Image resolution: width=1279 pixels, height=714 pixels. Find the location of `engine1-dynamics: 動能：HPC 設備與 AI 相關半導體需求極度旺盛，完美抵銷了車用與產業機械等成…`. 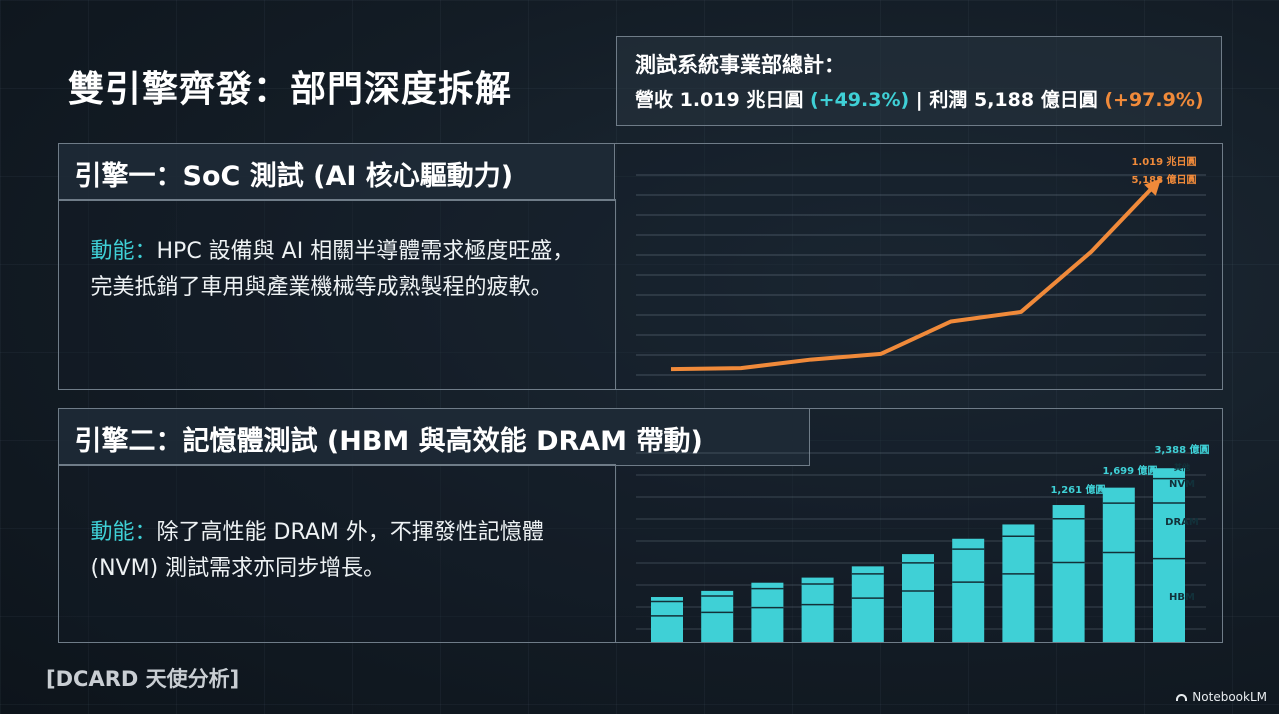

engine1-dynamics: 動能：HPC 設備與 AI 相關半導體需求極度旺盛，完美抵銷了車用與產業機械等成… is located at coordinates (341, 270).